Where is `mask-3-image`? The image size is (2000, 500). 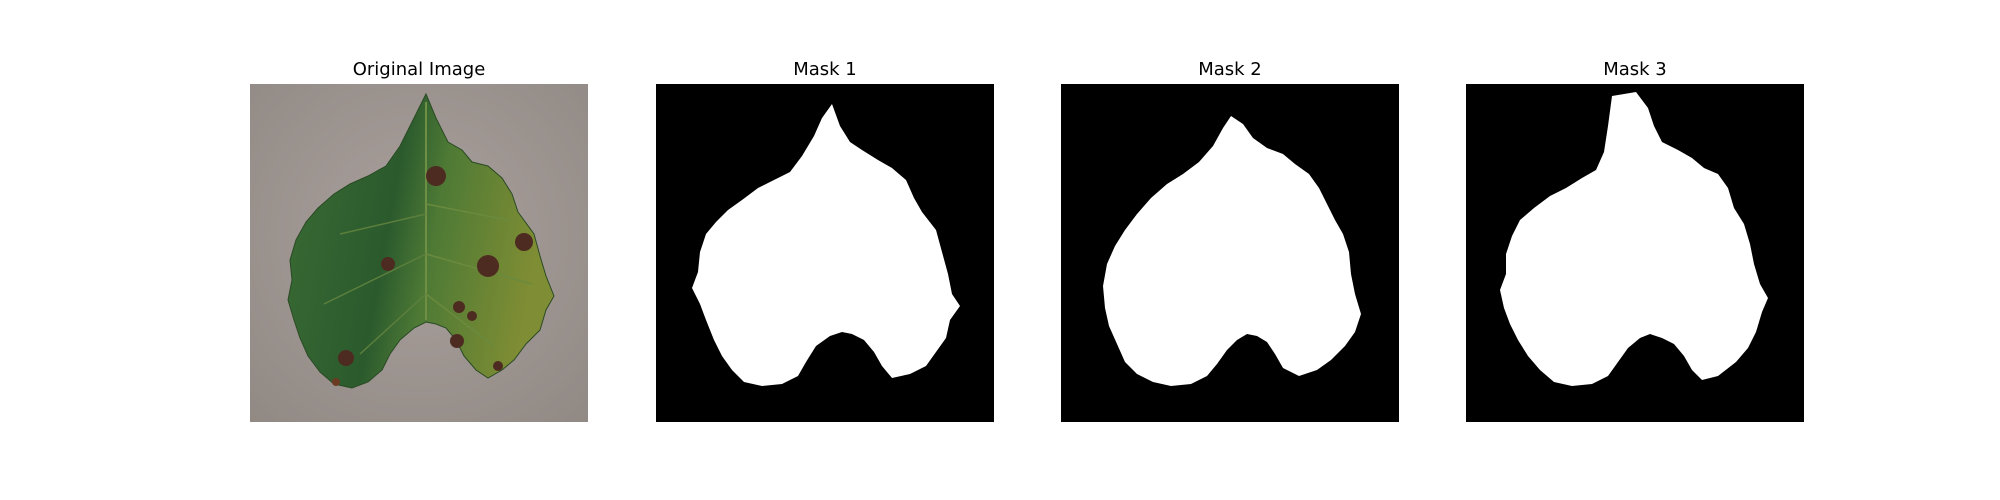
mask-3-image is located at coordinates (1635, 253).